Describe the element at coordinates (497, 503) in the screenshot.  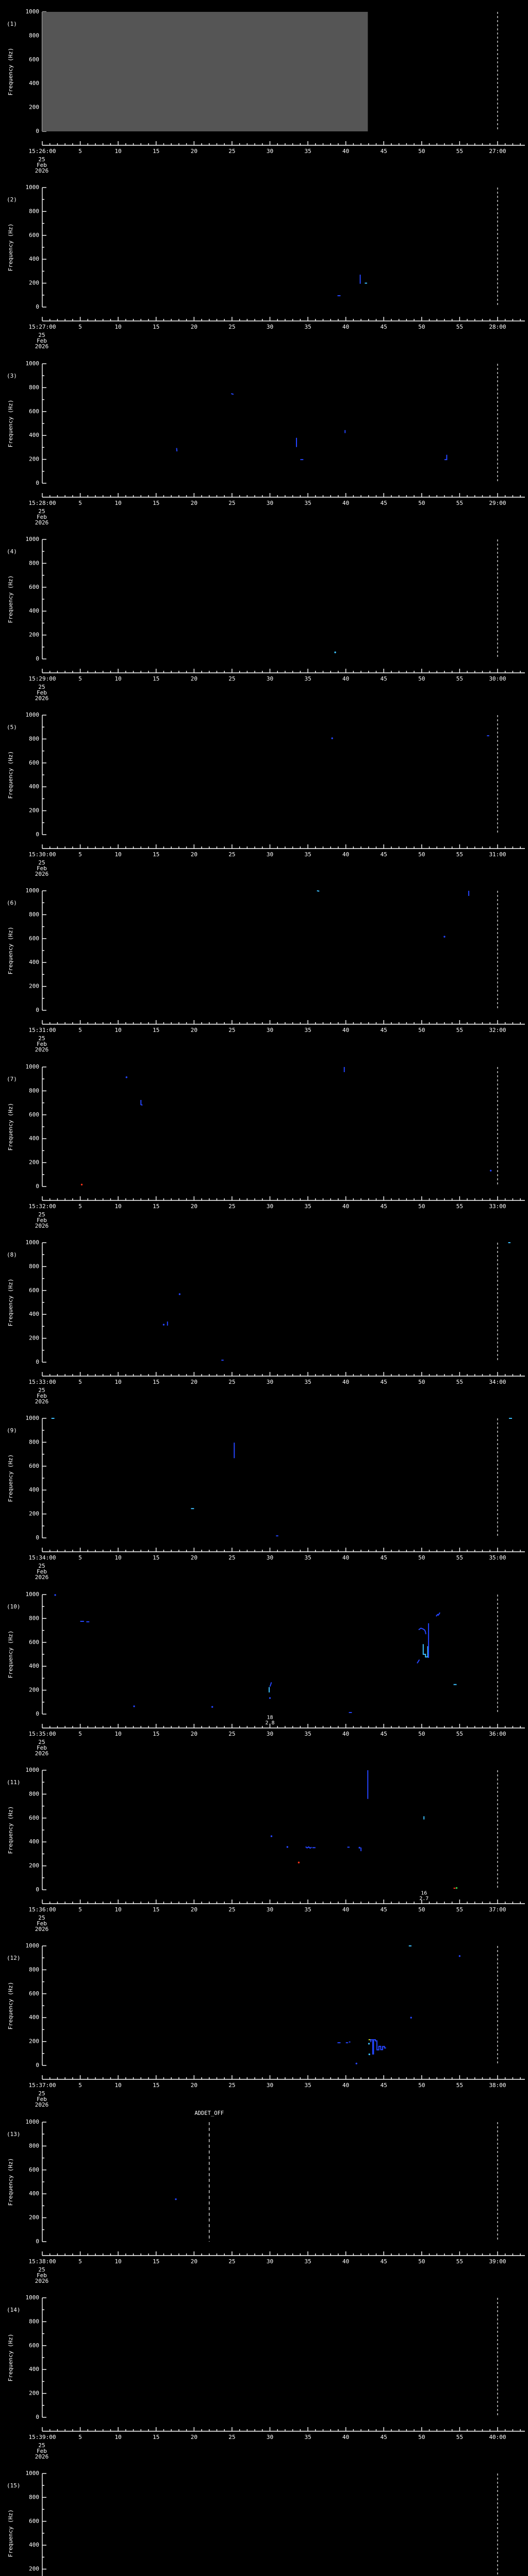
I see `x-end-time-label: 29:00` at that location.